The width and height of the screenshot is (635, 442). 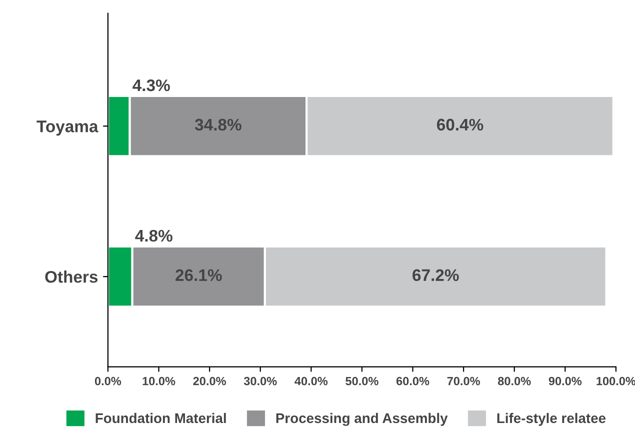 I want to click on data-label: 67.2%, so click(x=435, y=275).